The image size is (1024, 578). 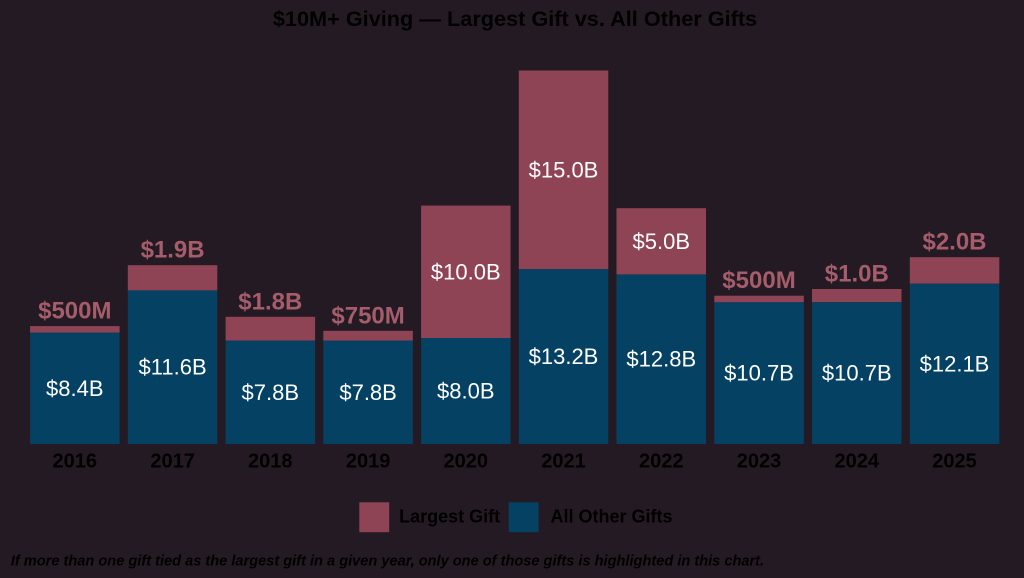 What do you see at coordinates (270, 301) in the screenshot?
I see `svg-text: $1.8B` at bounding box center [270, 301].